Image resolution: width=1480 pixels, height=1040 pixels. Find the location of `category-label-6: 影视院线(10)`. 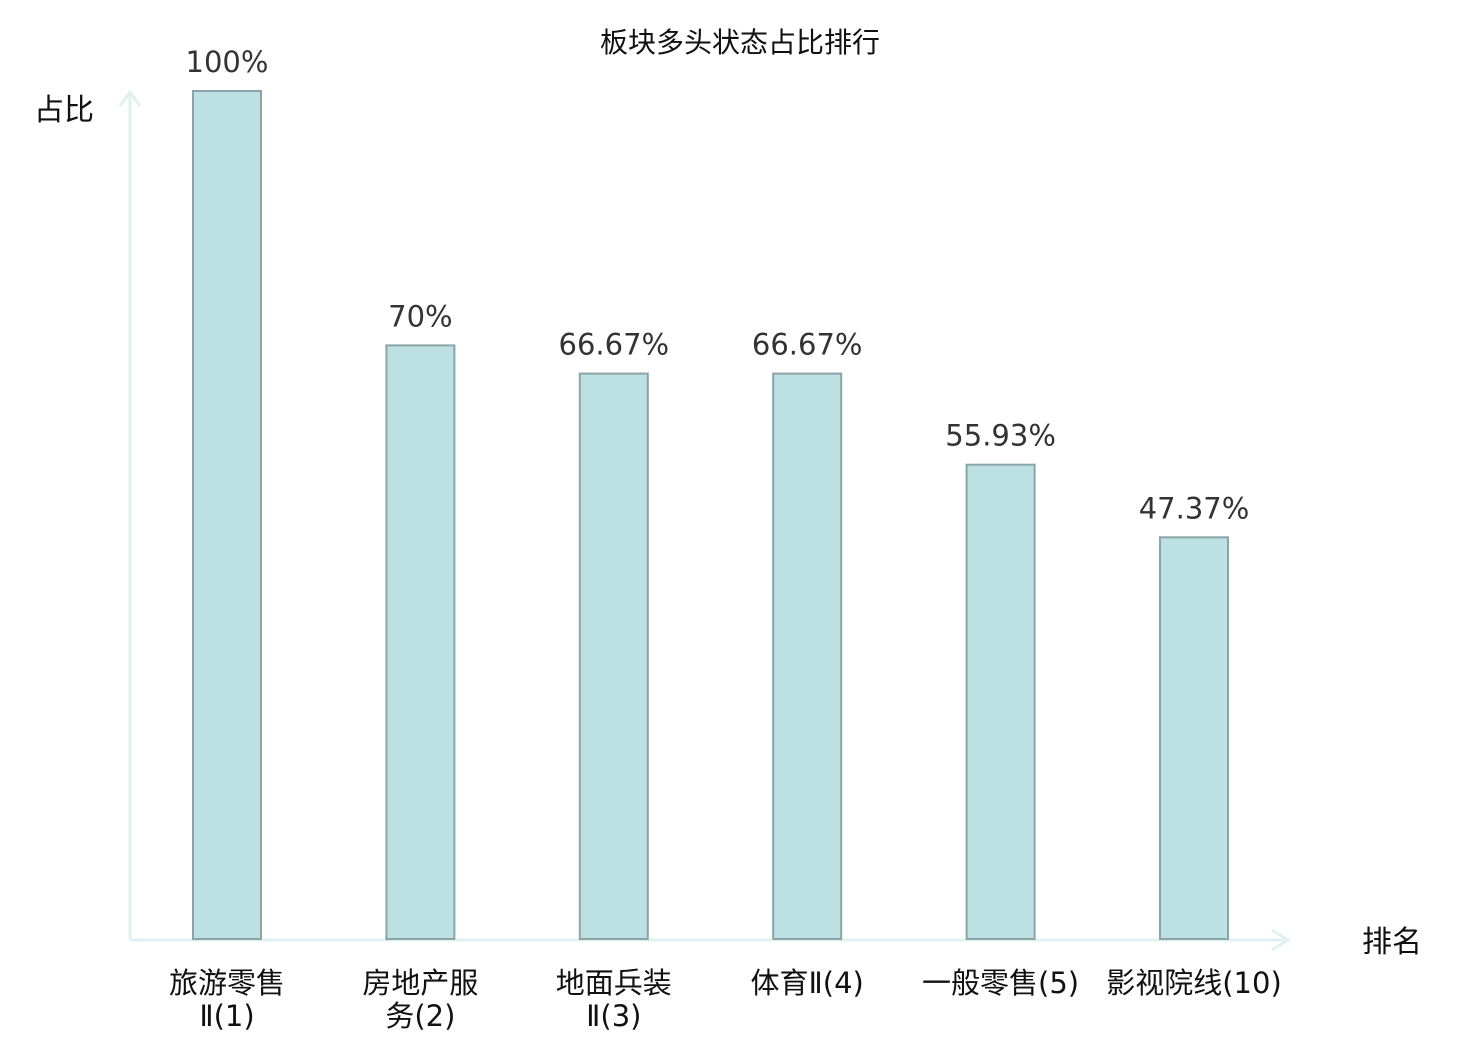

category-label-6: 影视院线(10) is located at coordinates (1194, 983).